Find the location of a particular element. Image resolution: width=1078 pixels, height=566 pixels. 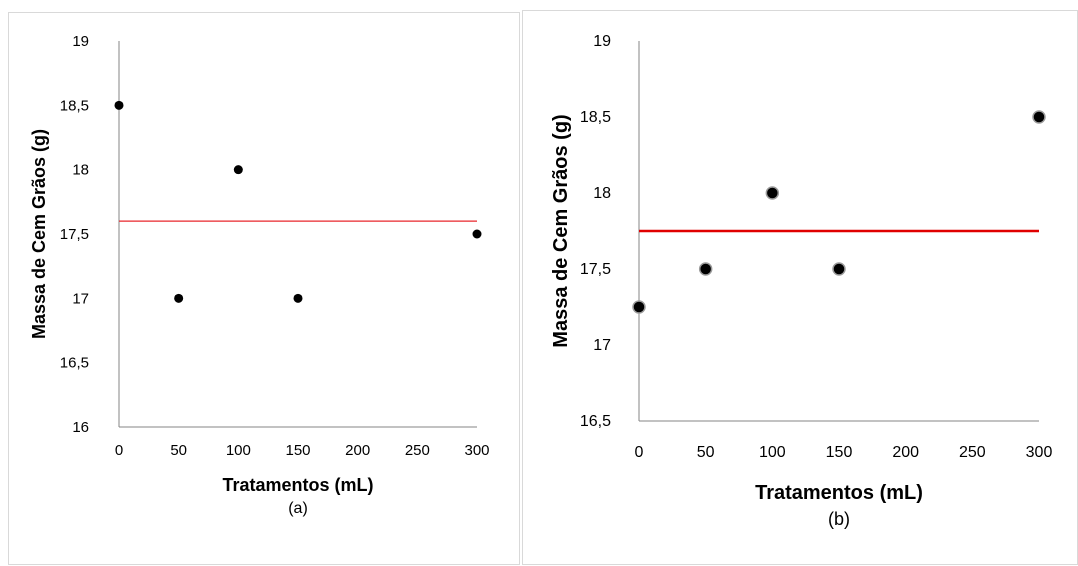

y-tick-label: 16 is located at coordinates (80, 427).